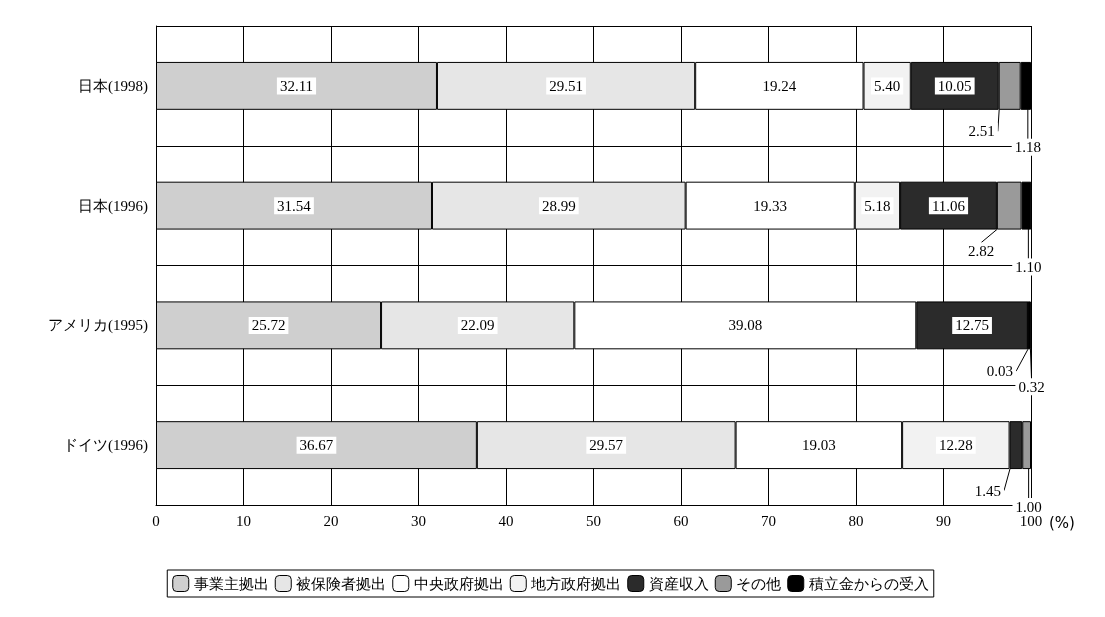  What do you see at coordinates (988, 490) in the screenshot?
I see `data-label: 1.45` at bounding box center [988, 490].